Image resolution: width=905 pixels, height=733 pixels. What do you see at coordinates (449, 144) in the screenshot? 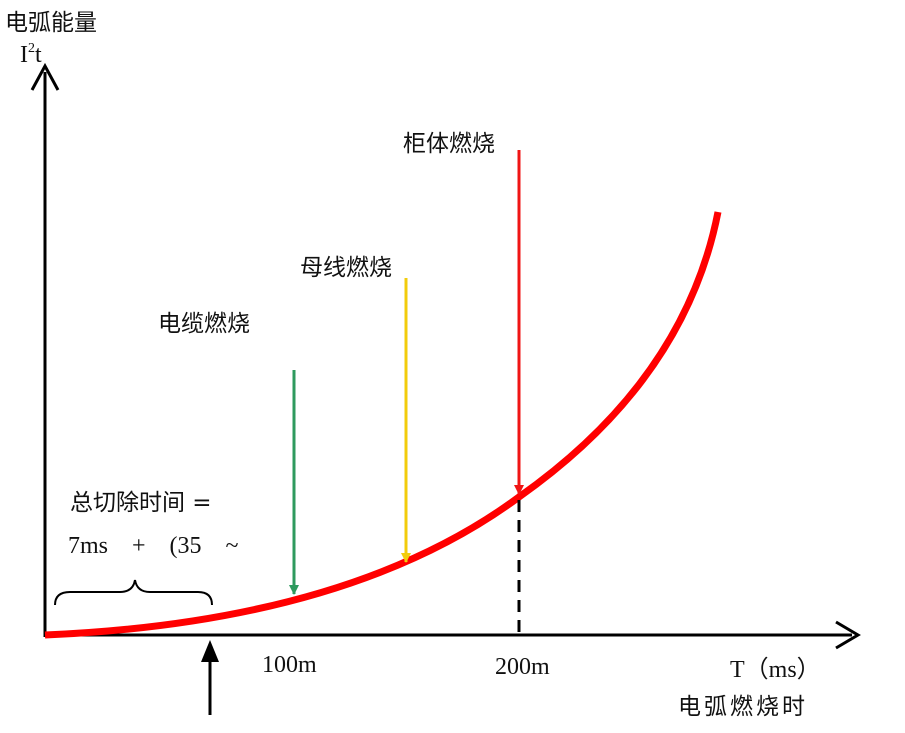
I see `annotation-label: 柜体燃烧` at bounding box center [449, 144].